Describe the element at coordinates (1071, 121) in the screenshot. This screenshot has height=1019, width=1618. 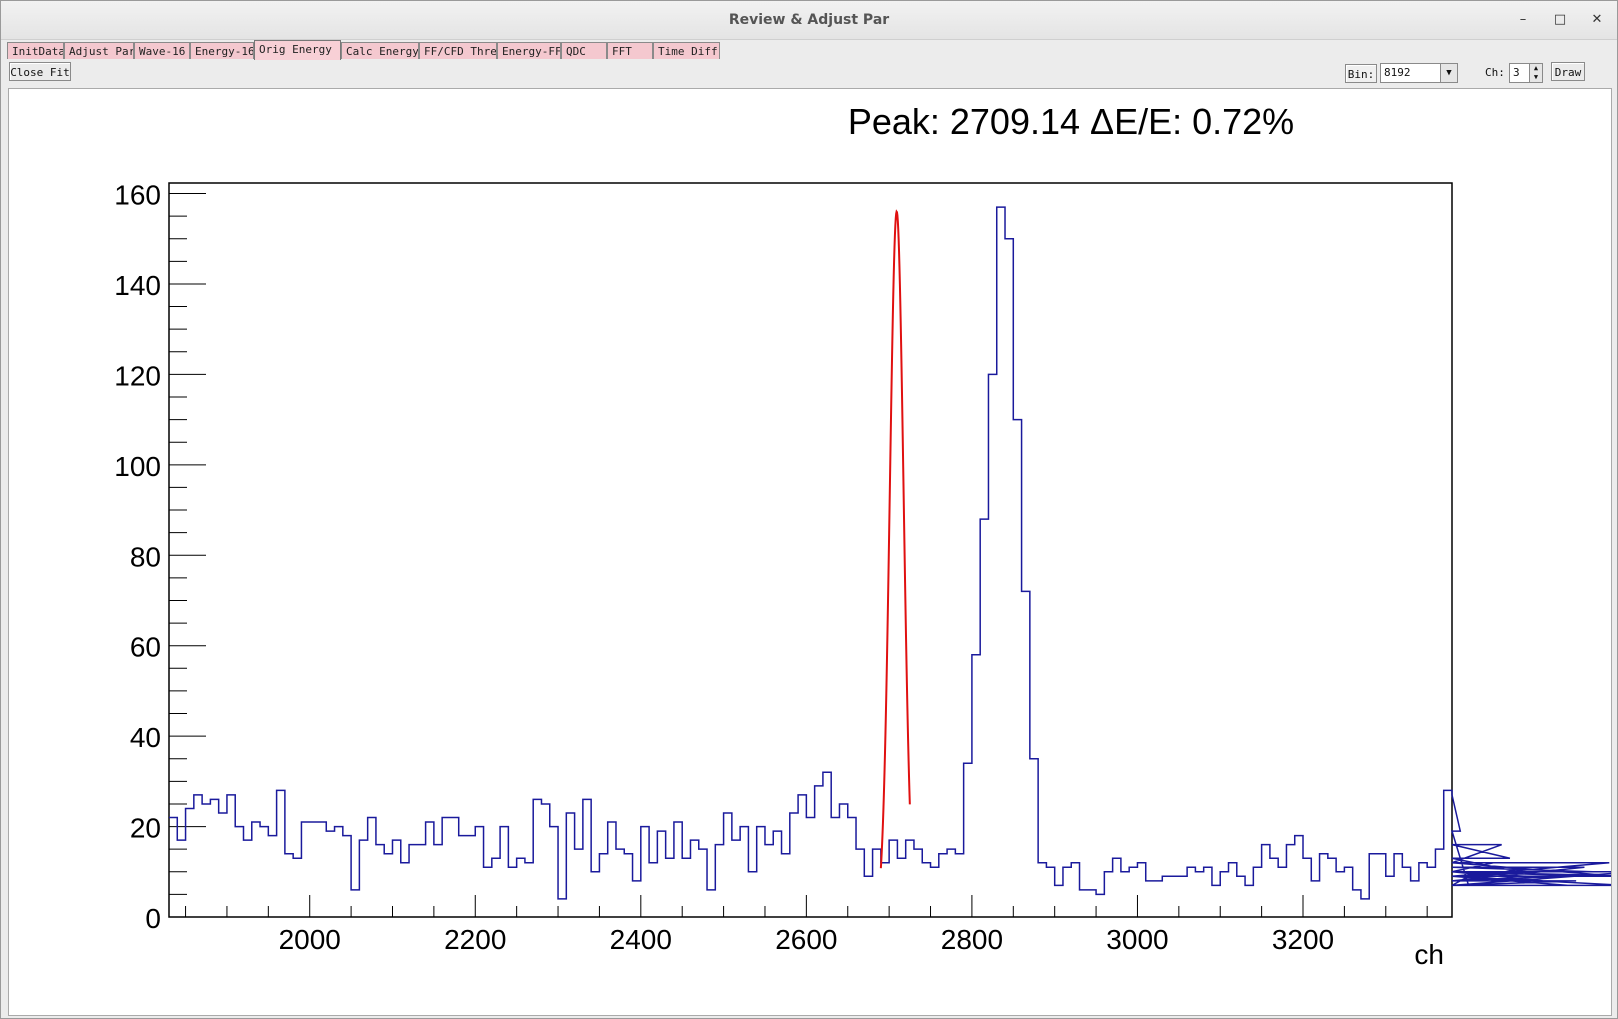
I see `chart-title: Peak: 2709.14 ΔE/E: 0.72%` at that location.